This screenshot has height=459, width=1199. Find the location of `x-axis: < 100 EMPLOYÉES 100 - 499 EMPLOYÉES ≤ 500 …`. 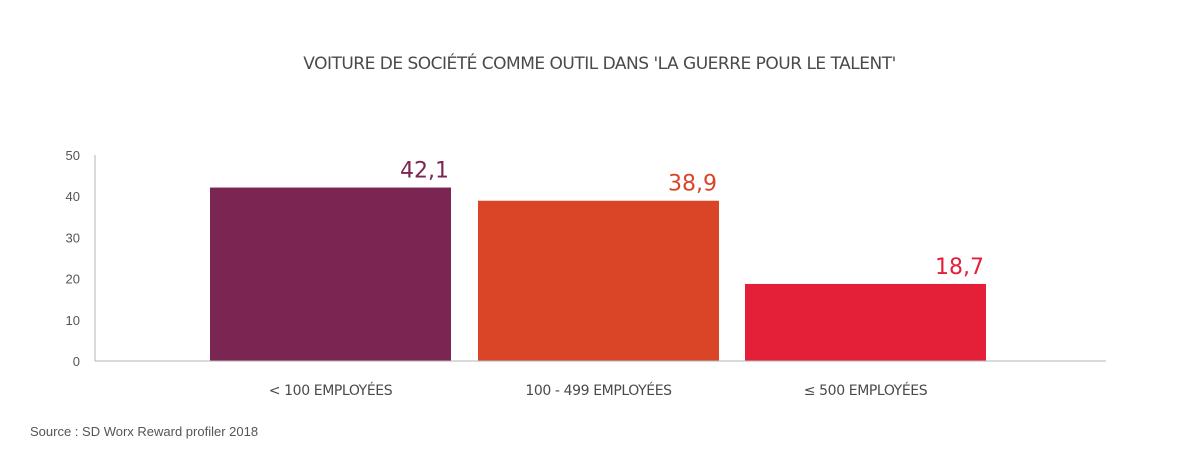

x-axis: < 100 EMPLOYÉES 100 - 499 EMPLOYÉES ≤ 500 … is located at coordinates (600, 379).